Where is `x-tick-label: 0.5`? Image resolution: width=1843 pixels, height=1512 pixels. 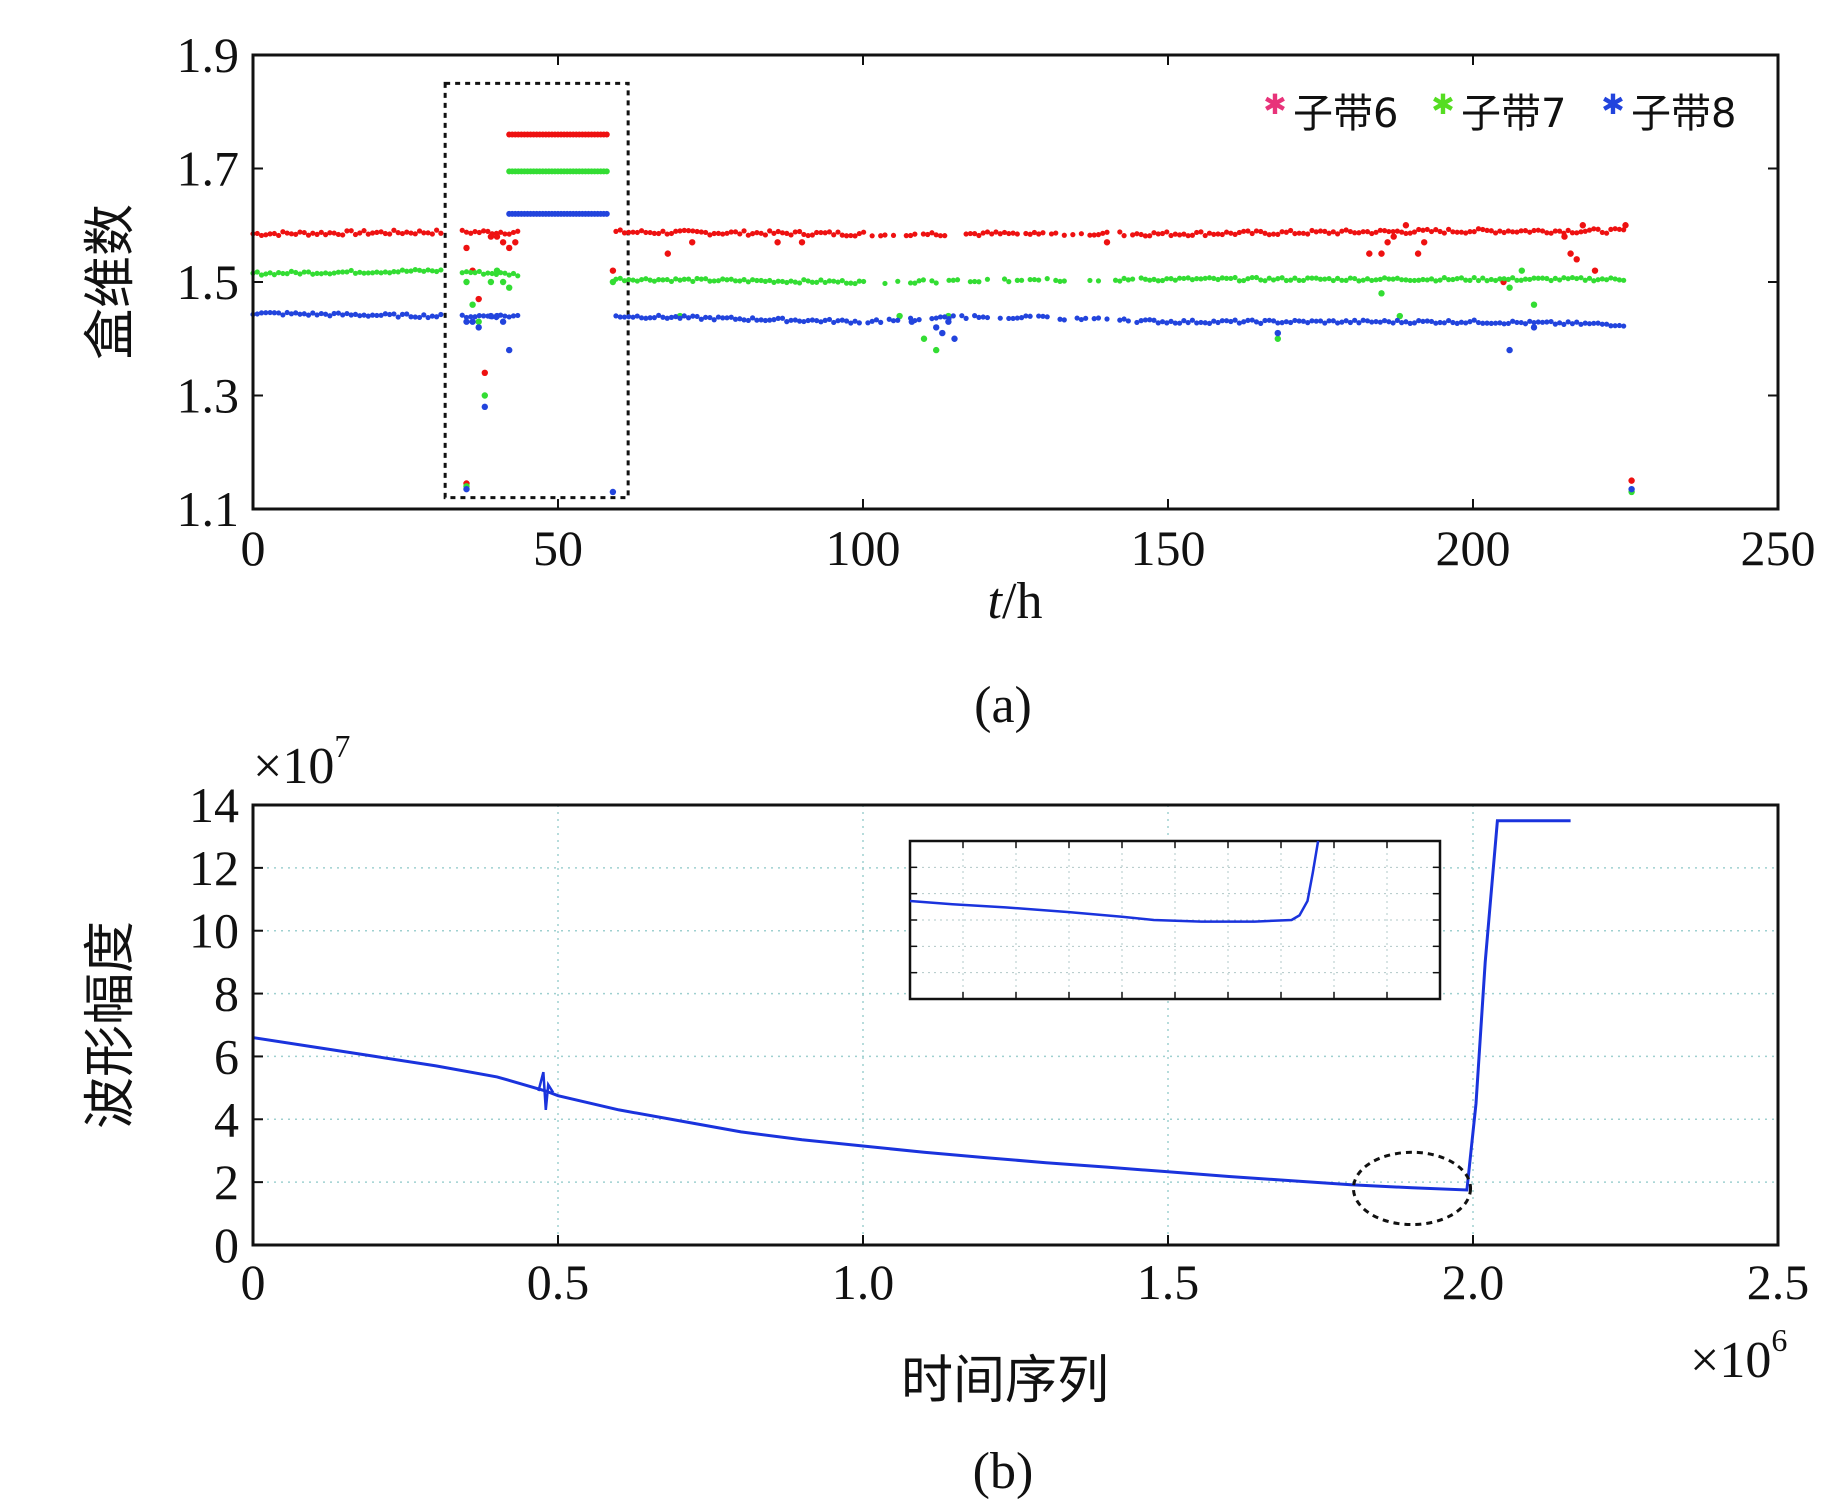 x-tick-label: 0.5 is located at coordinates (558, 1282).